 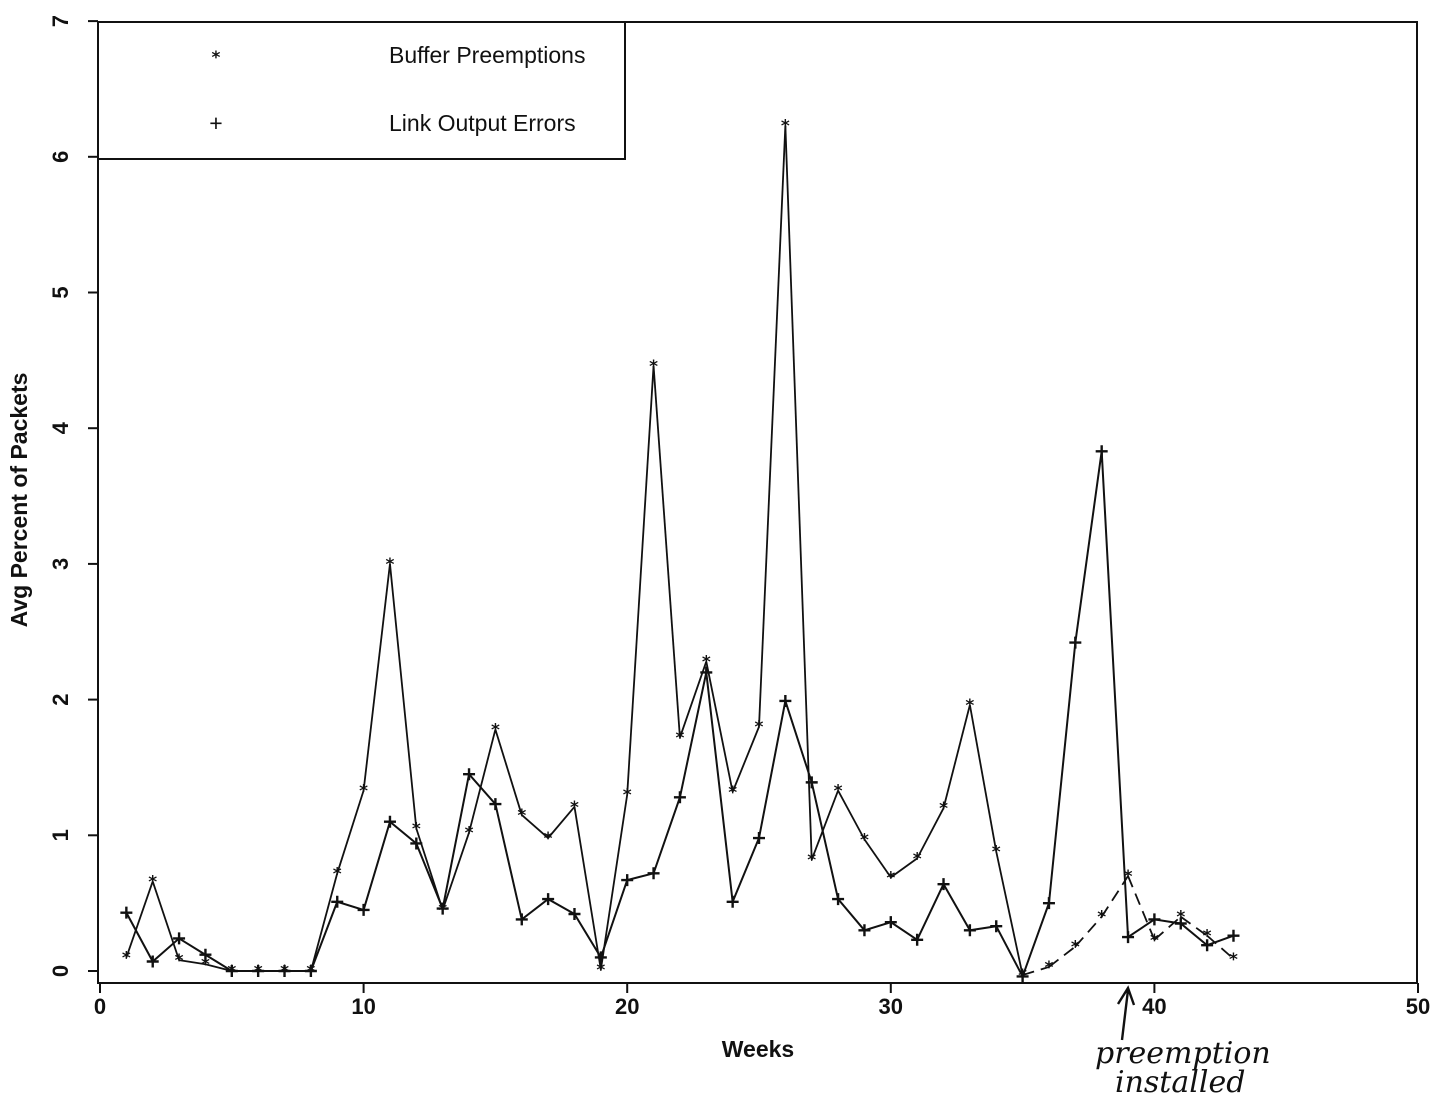 What do you see at coordinates (100, 1006) in the screenshot?
I see `x-tick-label: 0` at bounding box center [100, 1006].